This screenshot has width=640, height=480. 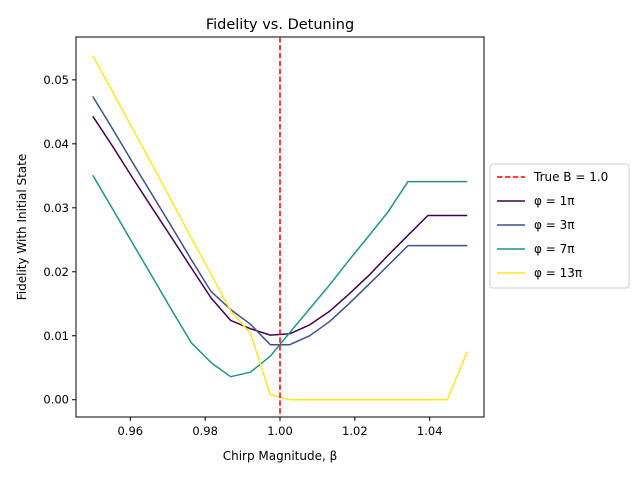 What do you see at coordinates (59, 240) in the screenshot?
I see `y-axis: 0.00 0.01 0.02 0.03 0.04 0.05` at bounding box center [59, 240].